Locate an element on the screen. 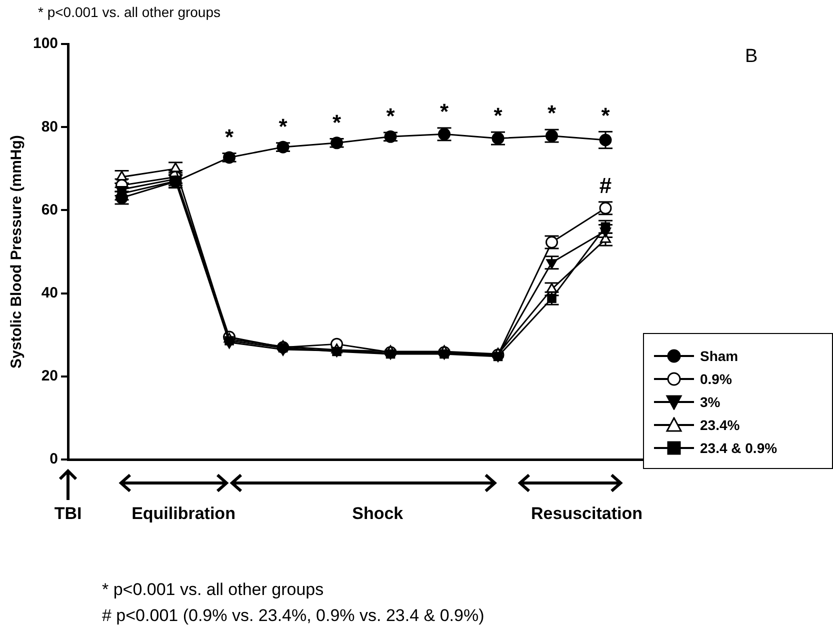 The image size is (833, 634). y-axis-title: Systolic Blood Pressure (mmHg) is located at coordinates (17, 251).